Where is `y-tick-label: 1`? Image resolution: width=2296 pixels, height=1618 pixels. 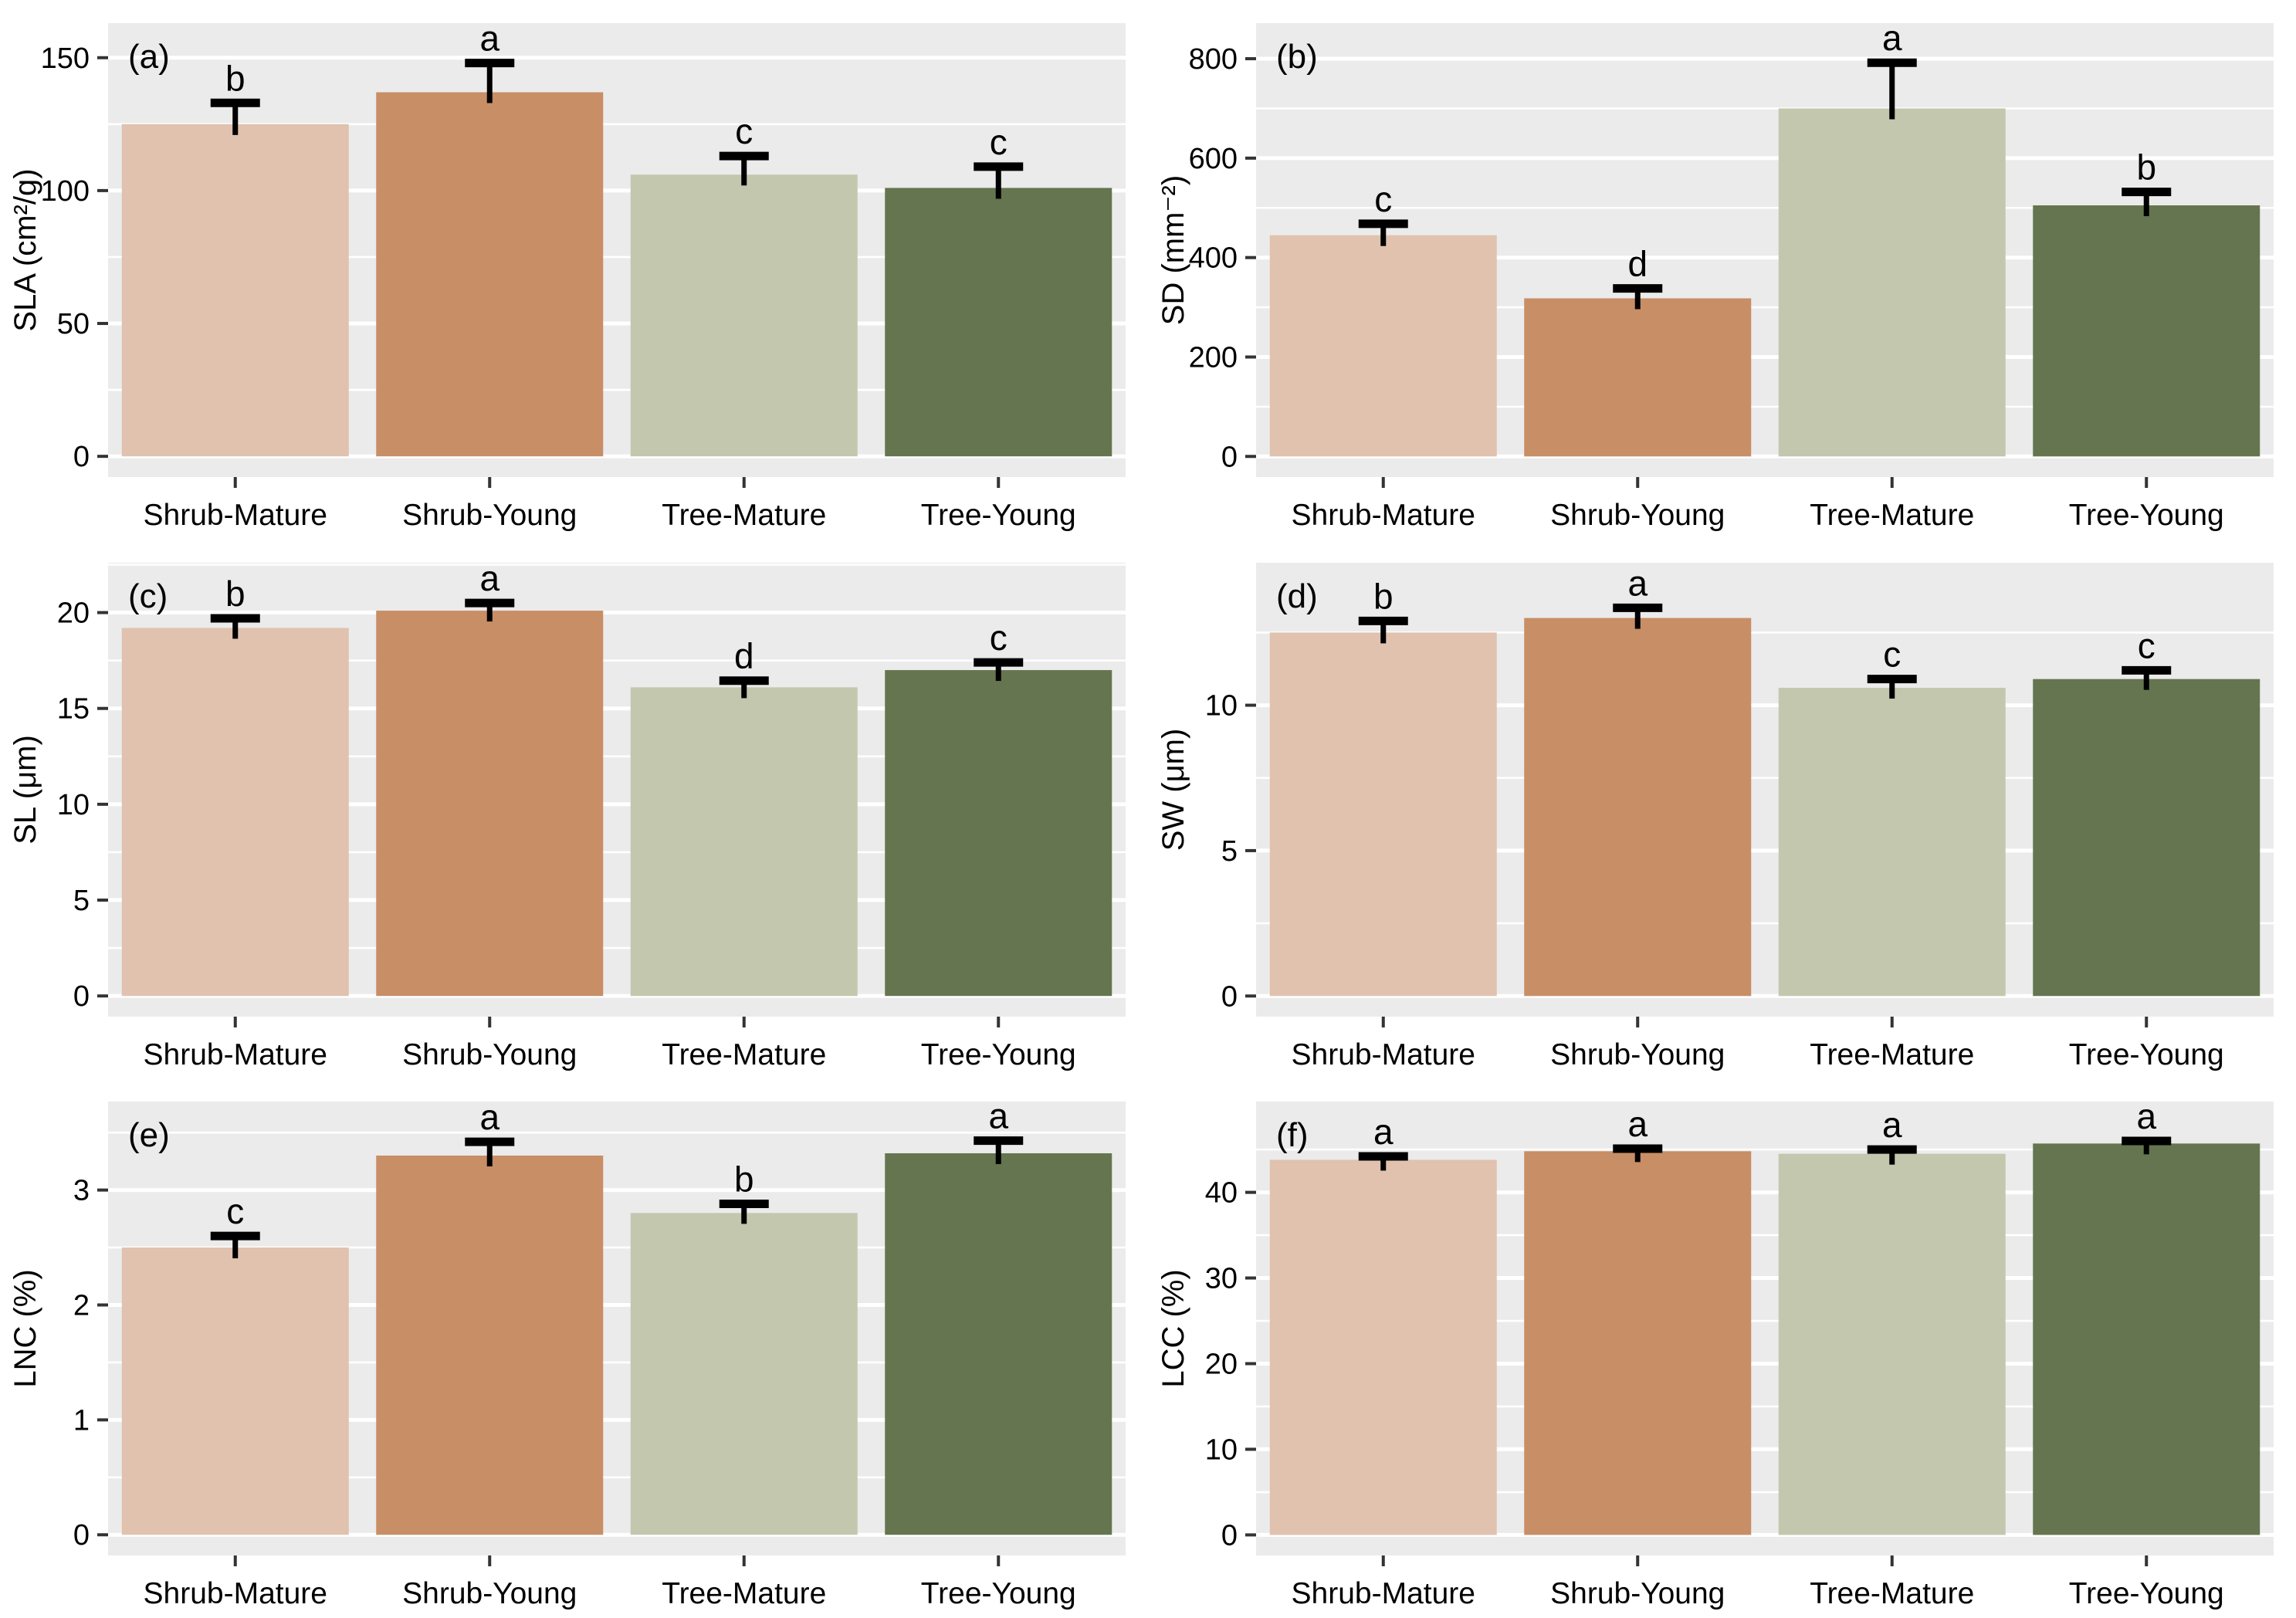 y-tick-label: 1 is located at coordinates (81, 1421).